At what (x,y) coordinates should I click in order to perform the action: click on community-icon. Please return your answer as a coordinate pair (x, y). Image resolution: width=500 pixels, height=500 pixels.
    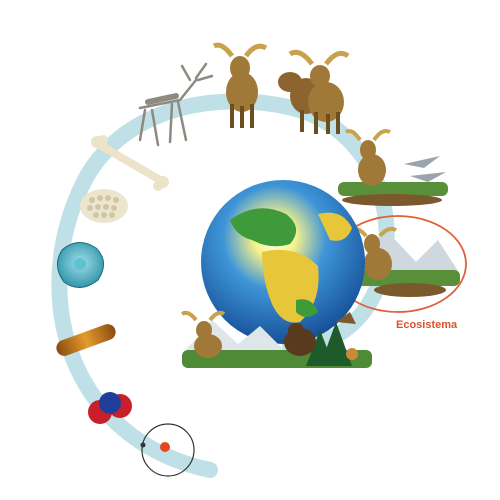
    Looking at the image, I should click on (393, 167).